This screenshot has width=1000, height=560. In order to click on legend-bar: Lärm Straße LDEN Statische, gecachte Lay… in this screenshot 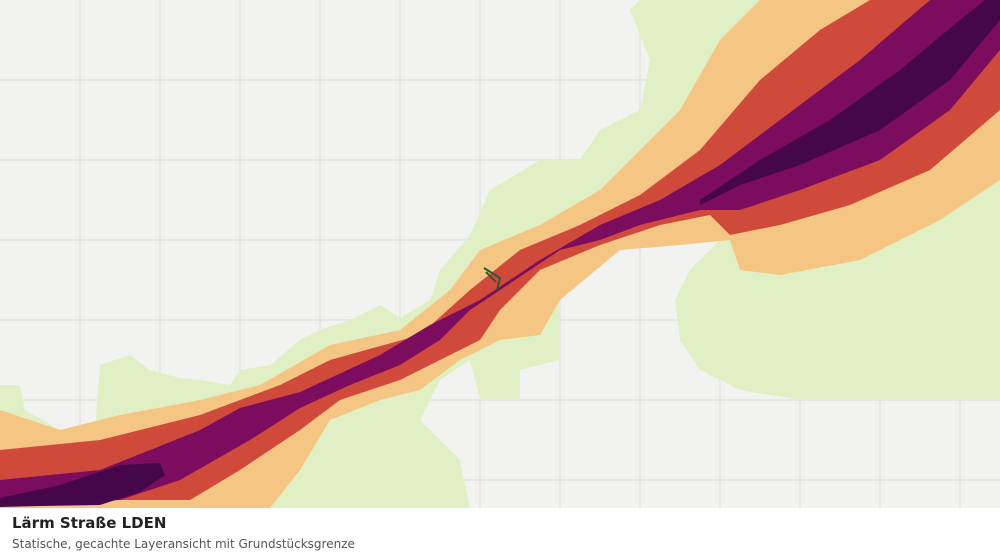, I will do `click(500, 534)`.